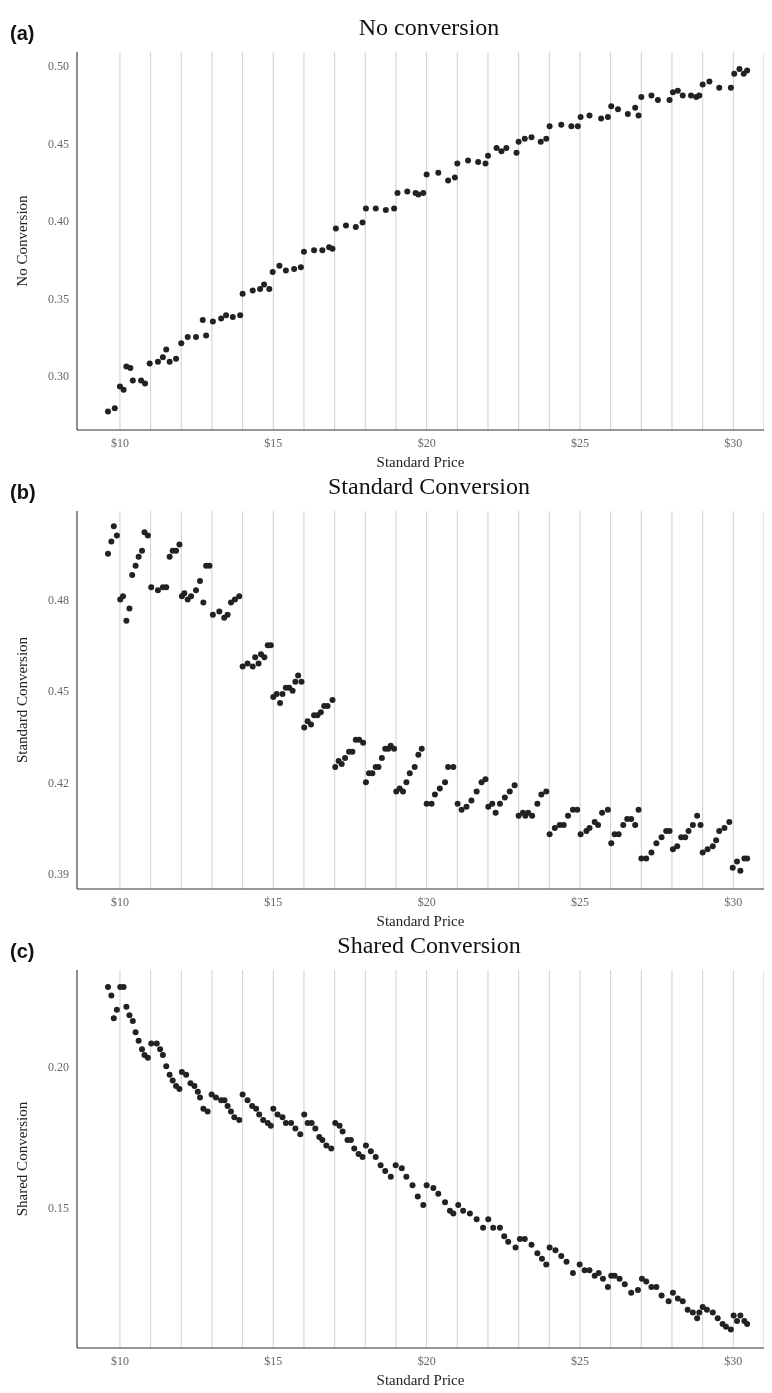  Describe the element at coordinates (23, 492) in the screenshot. I see `text: (b)` at that location.